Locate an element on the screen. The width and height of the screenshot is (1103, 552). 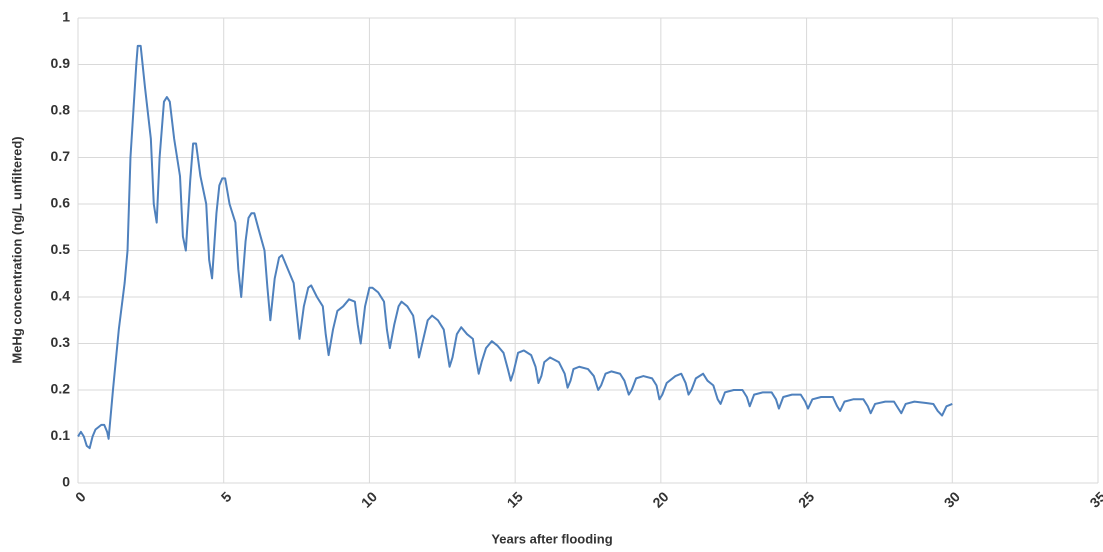
y-tick-label: 0.1 is located at coordinates (61, 435).